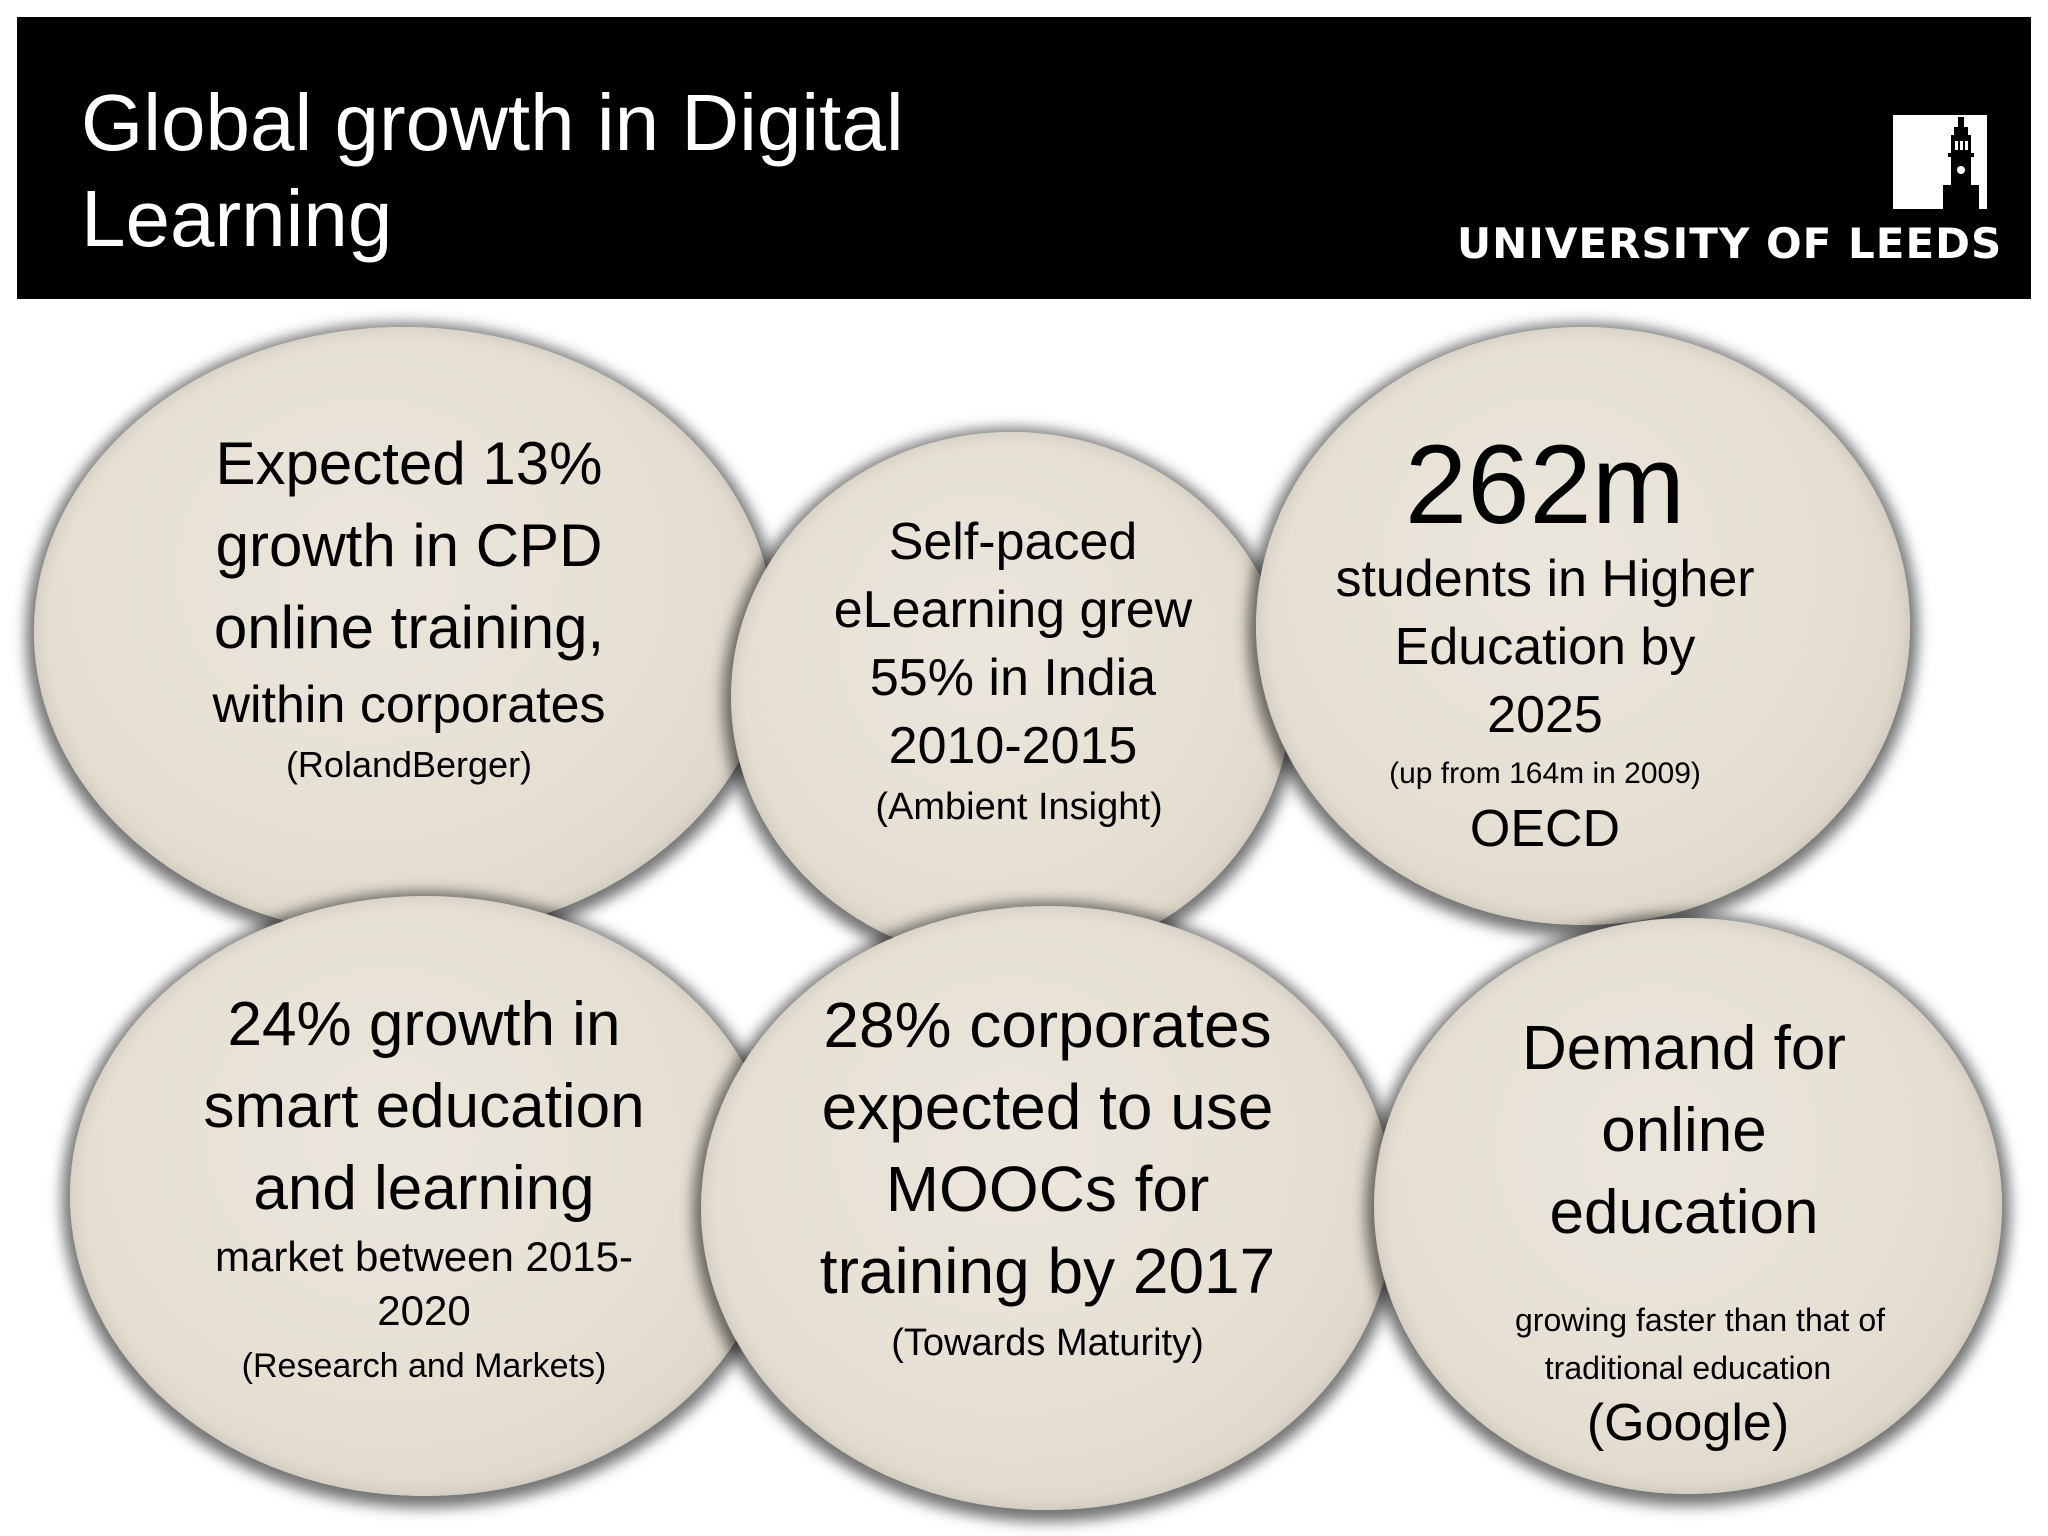 Image resolution: width=2048 pixels, height=1536 pixels. Describe the element at coordinates (1013, 678) in the screenshot. I see `india-line-3: 55% in India` at that location.